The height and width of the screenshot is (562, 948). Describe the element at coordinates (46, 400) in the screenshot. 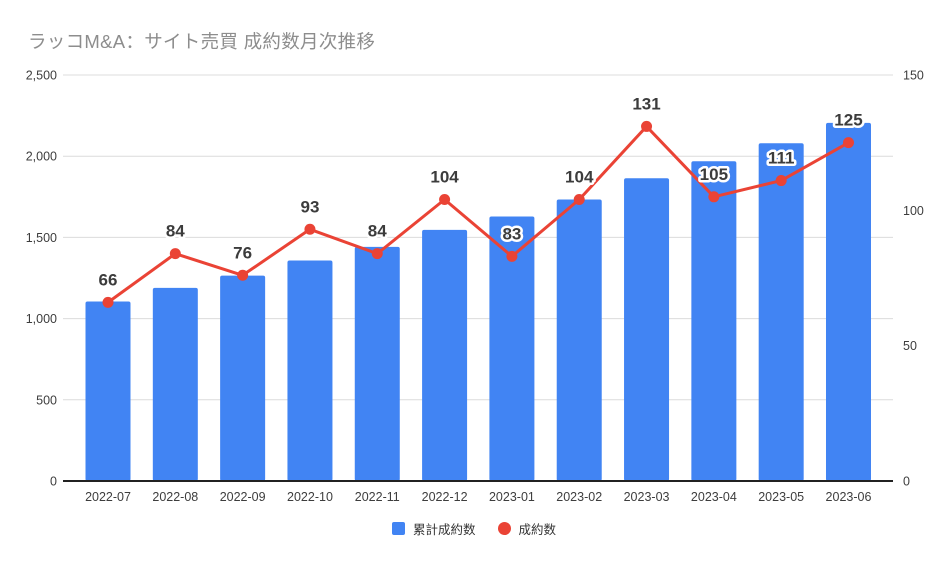

I see `left-axis-tick-label: 500` at that location.